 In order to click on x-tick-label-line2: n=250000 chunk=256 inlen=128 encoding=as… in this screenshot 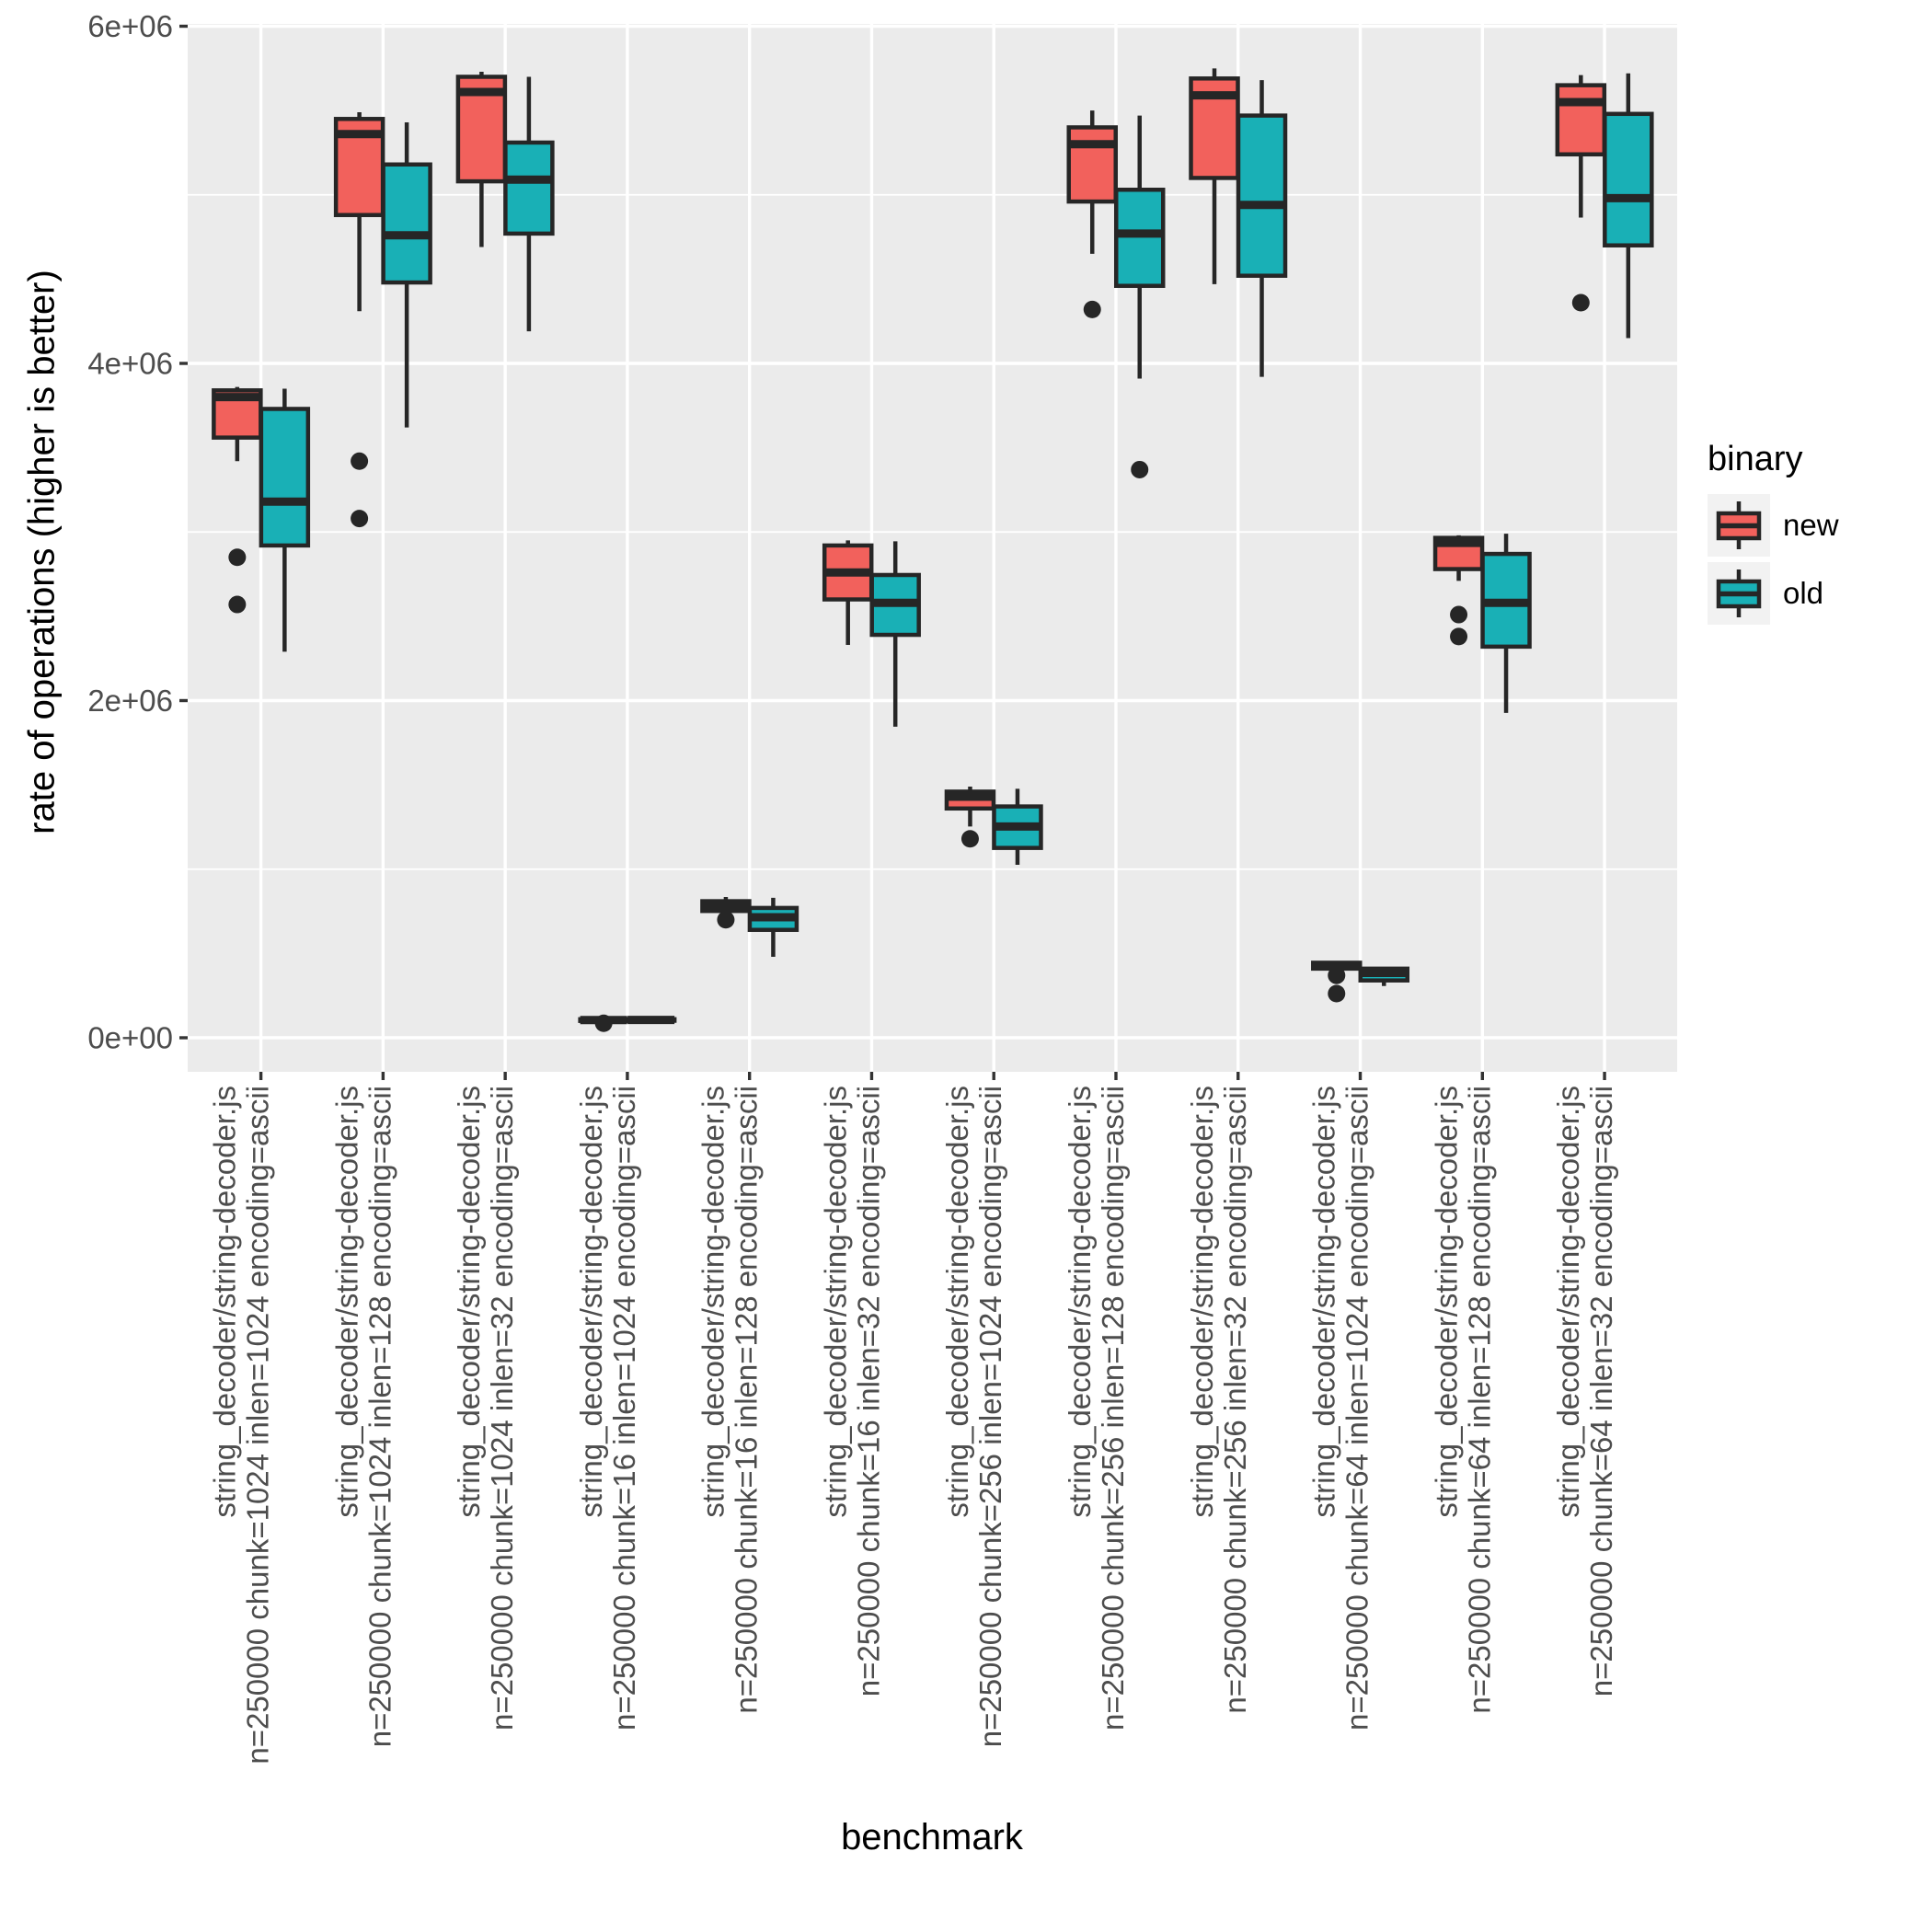, I will do `click(1113, 1408)`.